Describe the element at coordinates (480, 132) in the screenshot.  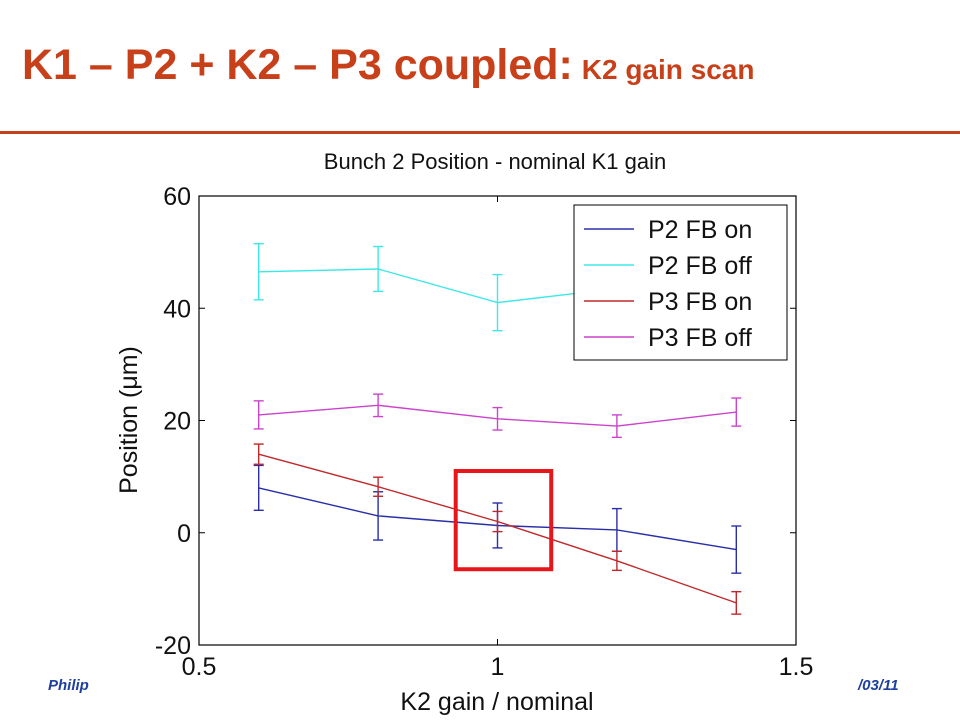
I see `title-underline` at that location.